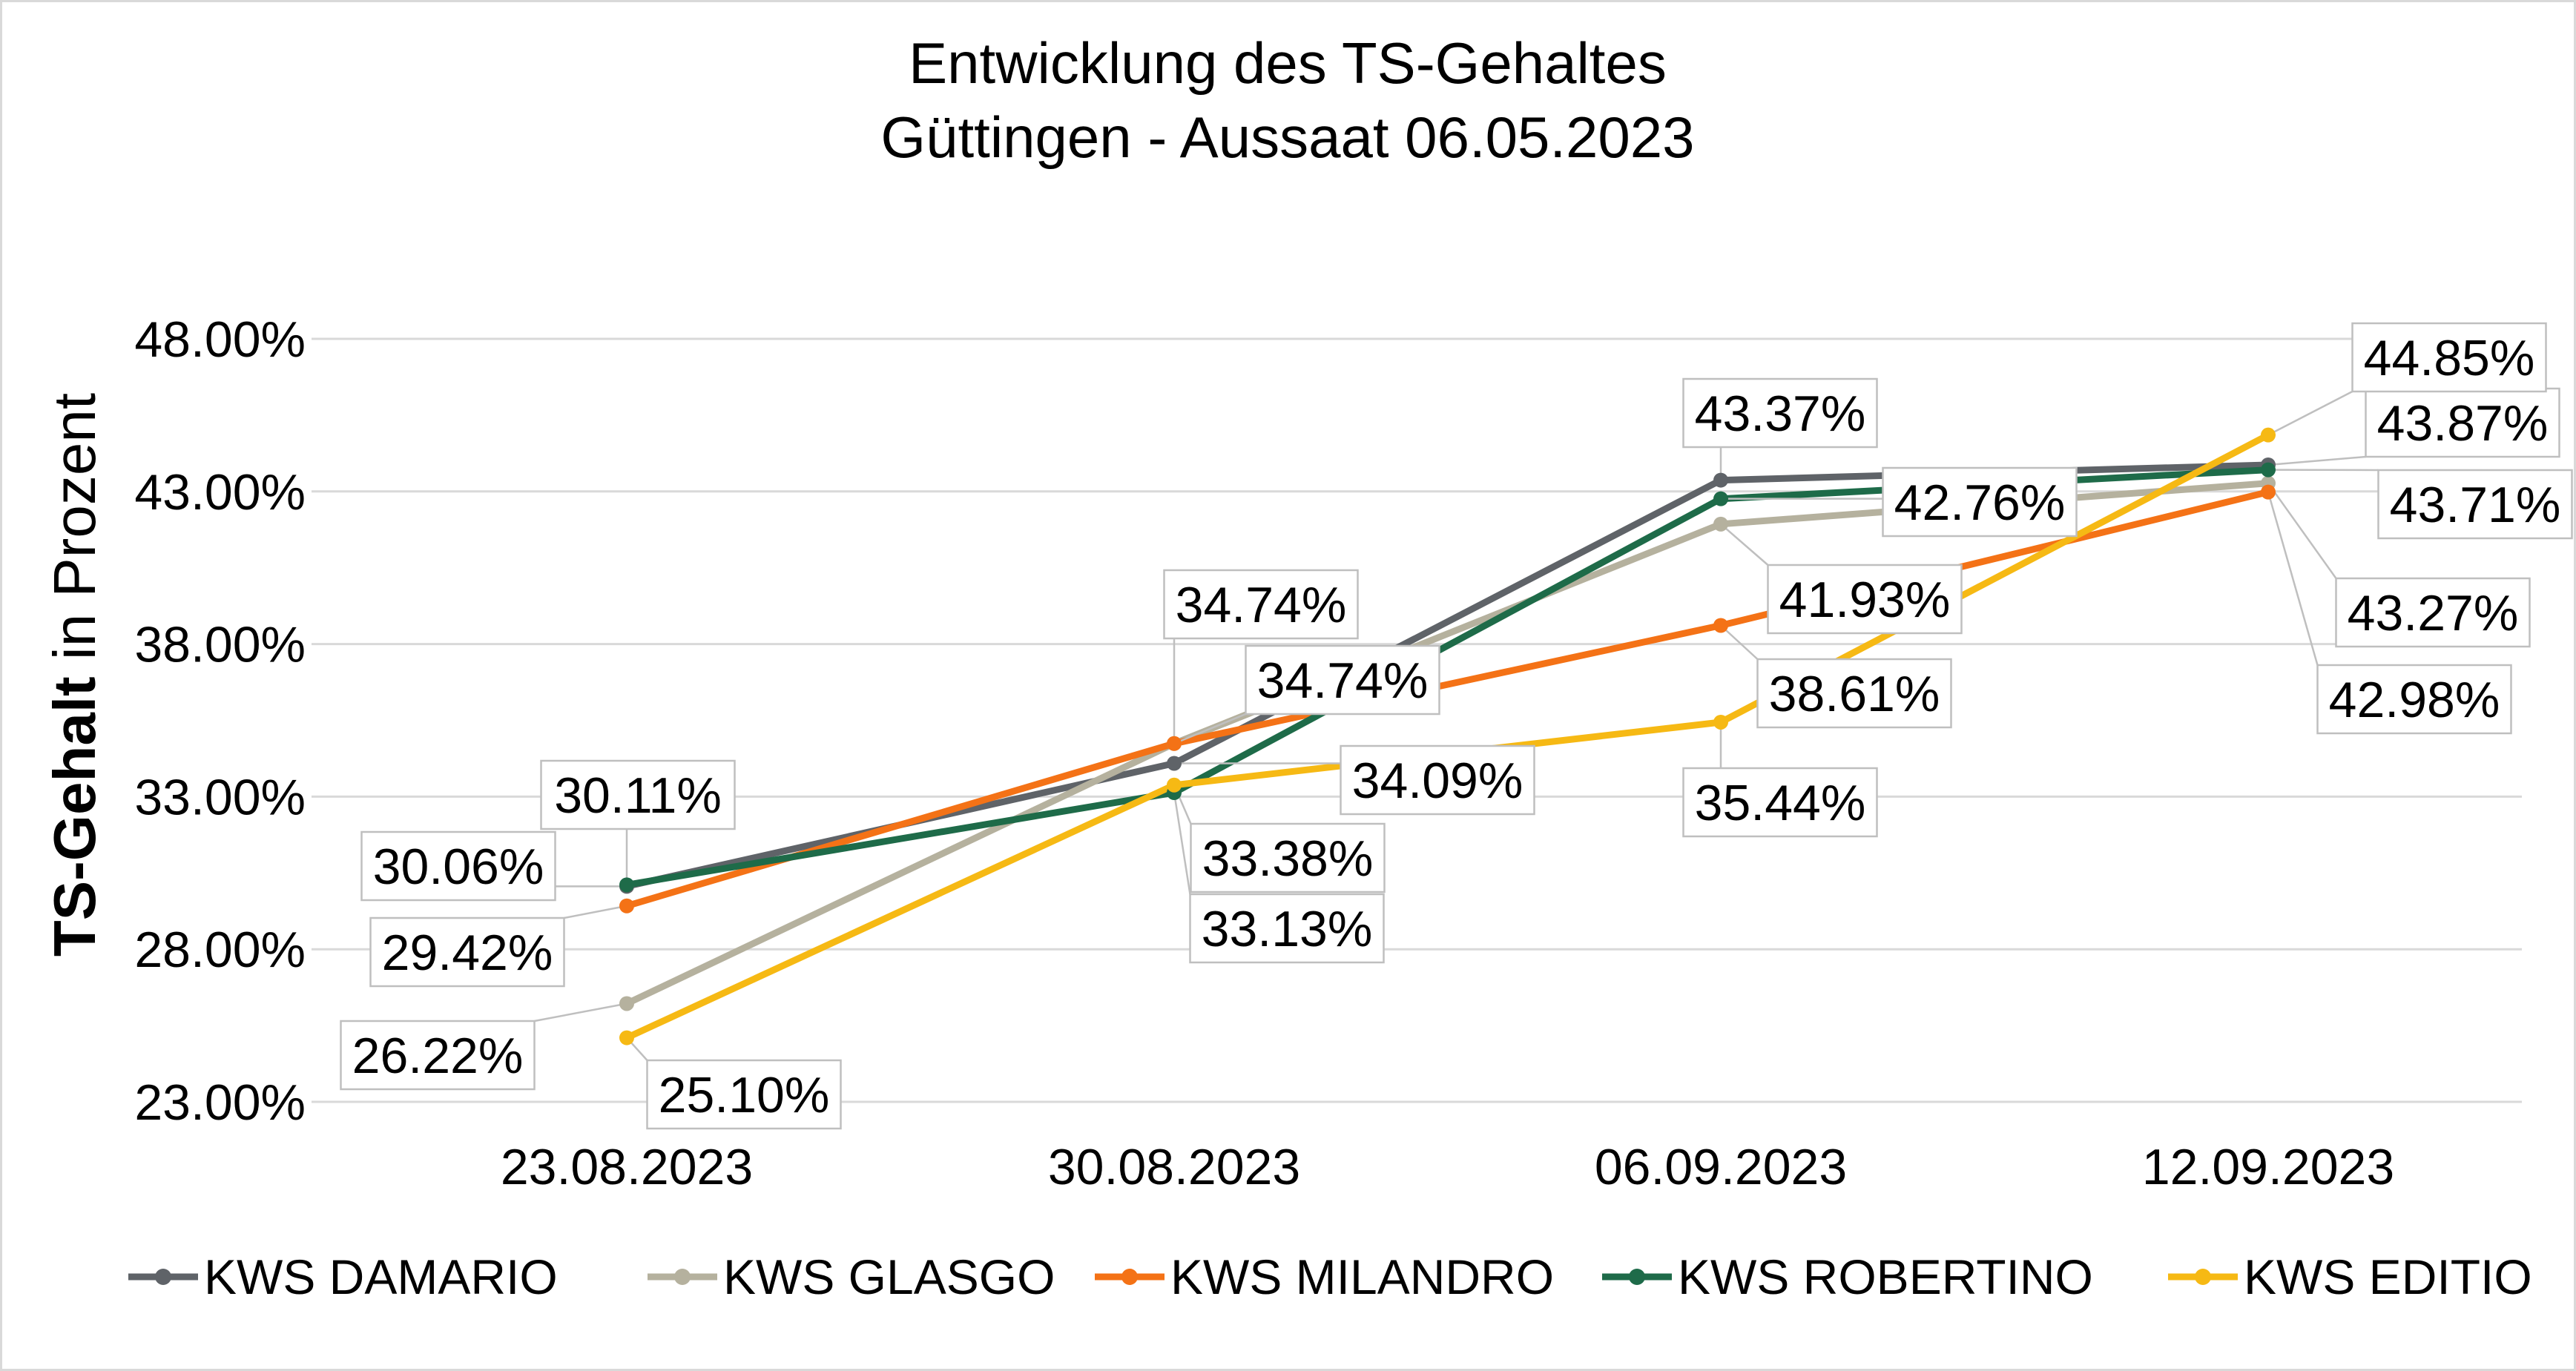 The height and width of the screenshot is (1371, 2576). I want to click on y-axis-label-rest: in Prozent, so click(75, 534).